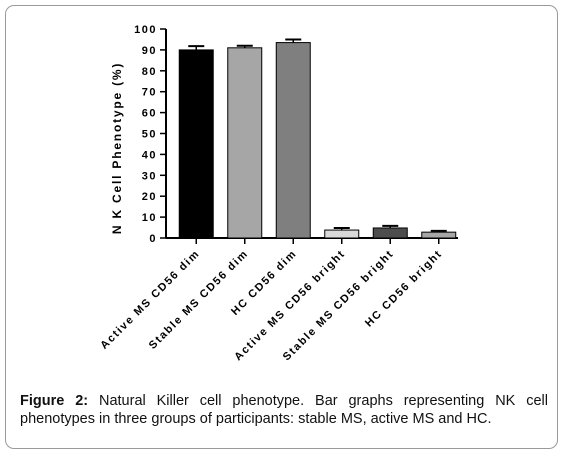 Image resolution: width=565 pixels, height=456 pixels. What do you see at coordinates (149, 218) in the screenshot?
I see `y-tick-label: 10` at bounding box center [149, 218].